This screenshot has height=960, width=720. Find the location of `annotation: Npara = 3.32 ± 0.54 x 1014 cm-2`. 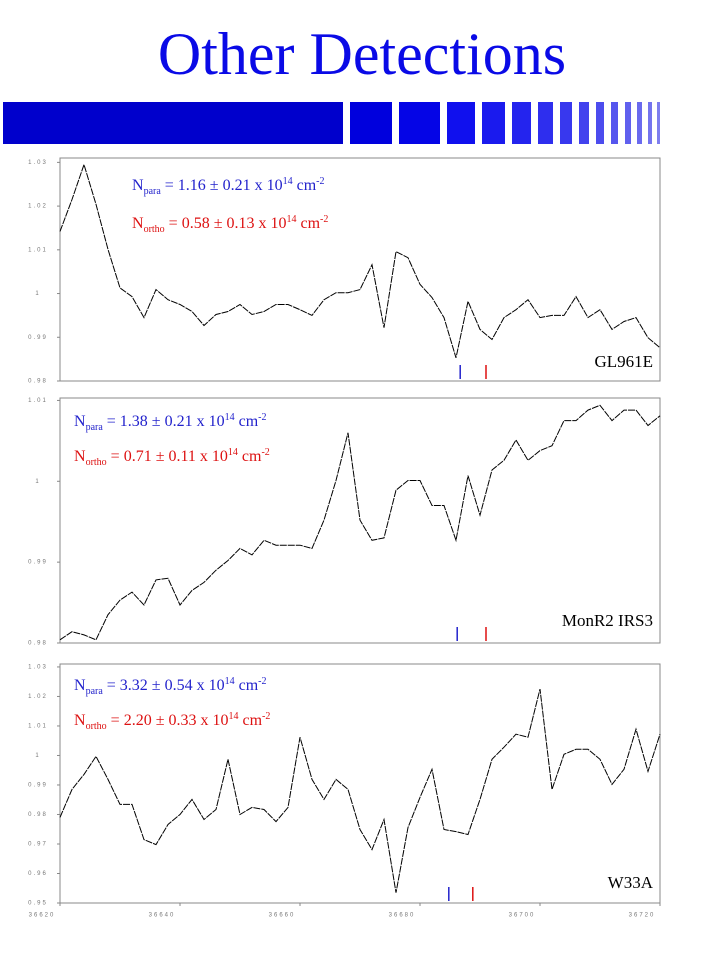

annotation: Npara = 3.32 ± 0.54 x 1014 cm-2 is located at coordinates (170, 686).